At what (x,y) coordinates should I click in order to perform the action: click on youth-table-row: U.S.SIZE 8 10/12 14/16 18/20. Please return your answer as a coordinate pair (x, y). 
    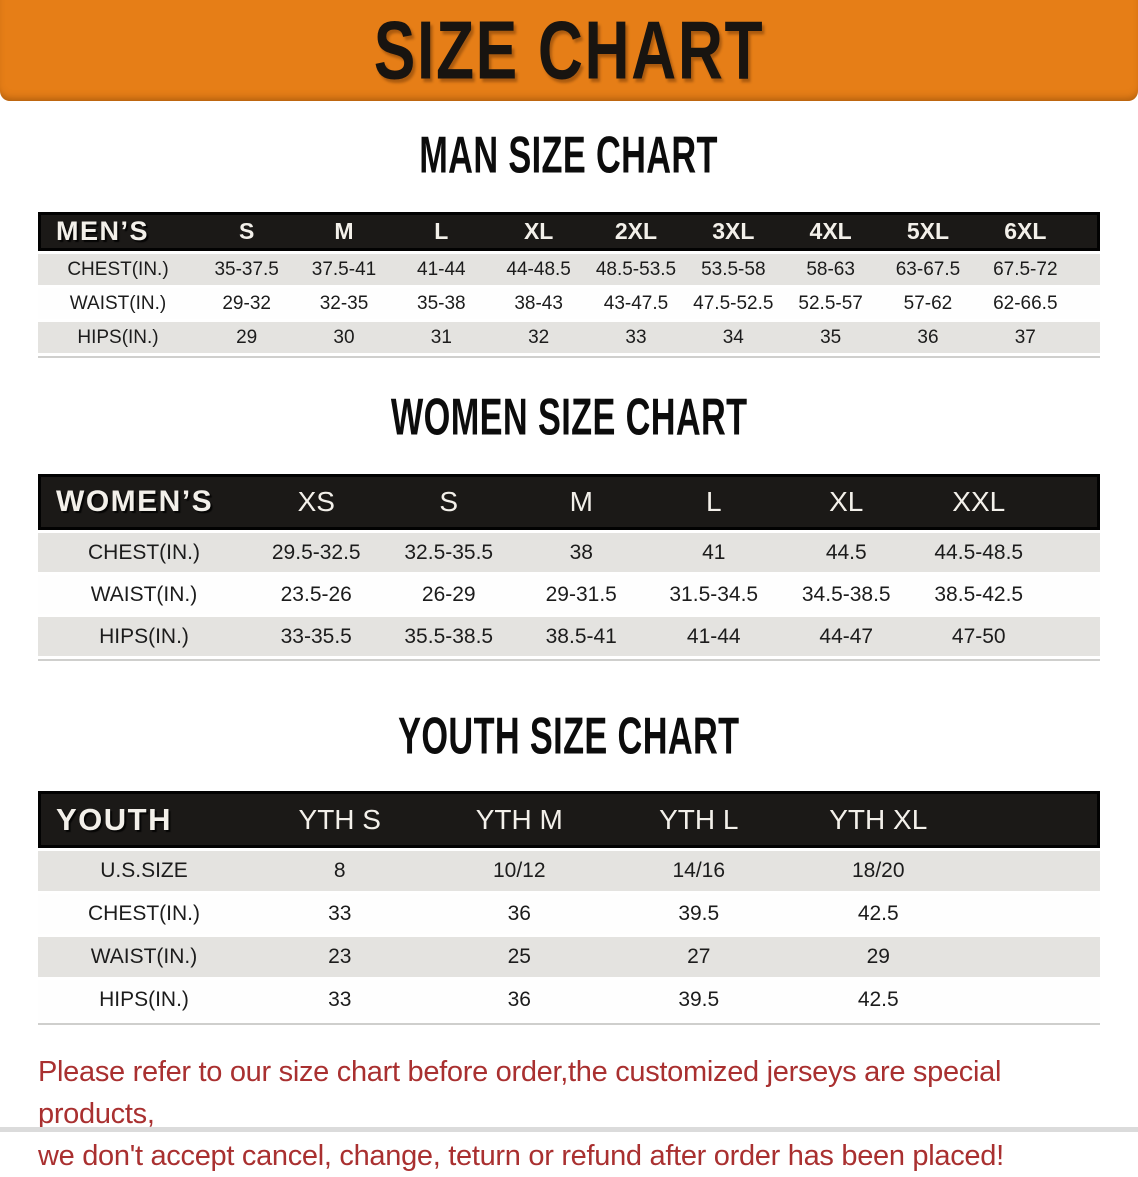
    Looking at the image, I should click on (569, 871).